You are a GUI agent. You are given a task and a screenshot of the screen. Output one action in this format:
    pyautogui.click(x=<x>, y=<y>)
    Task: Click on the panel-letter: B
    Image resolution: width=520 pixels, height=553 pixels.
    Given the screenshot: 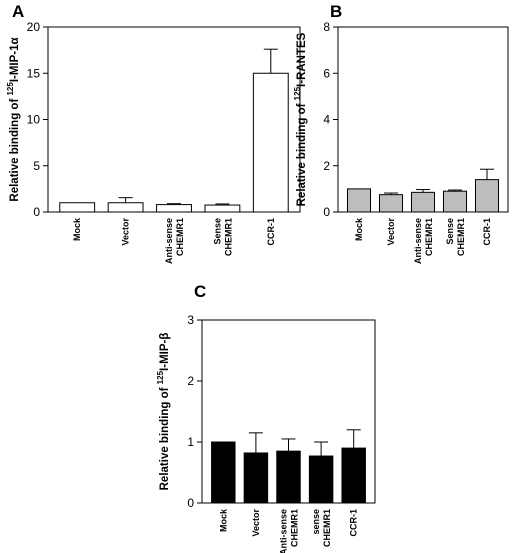 What is the action you would take?
    pyautogui.click(x=336, y=11)
    